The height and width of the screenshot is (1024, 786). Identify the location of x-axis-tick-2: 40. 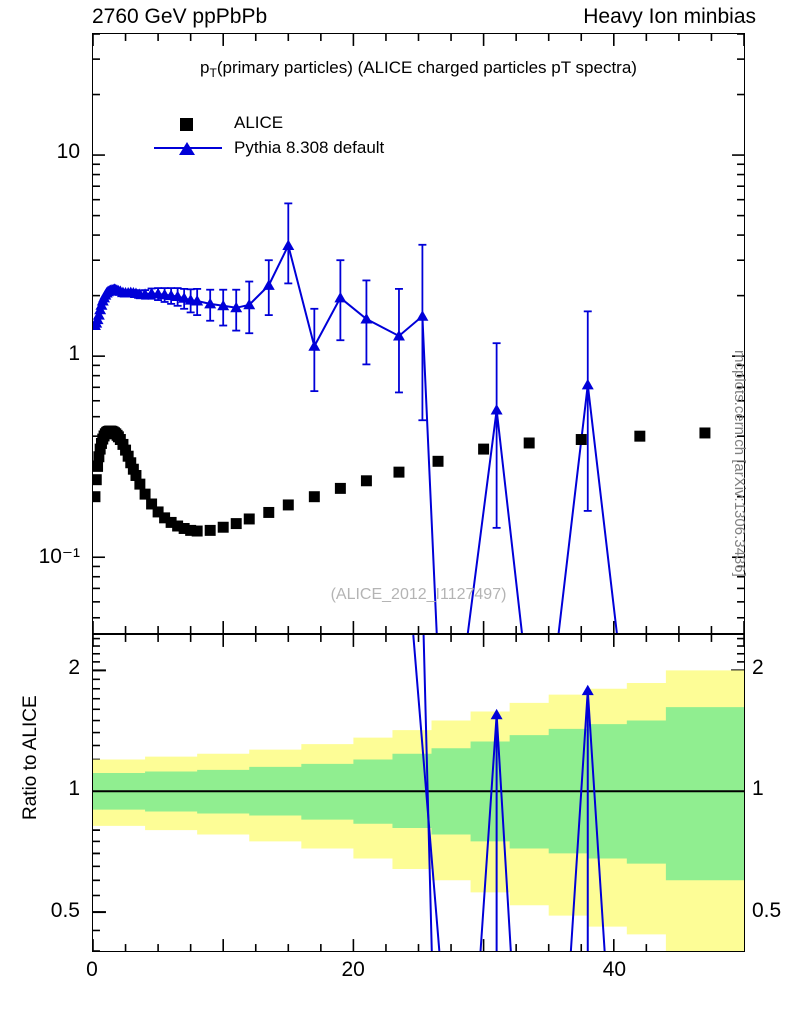
(614, 969).